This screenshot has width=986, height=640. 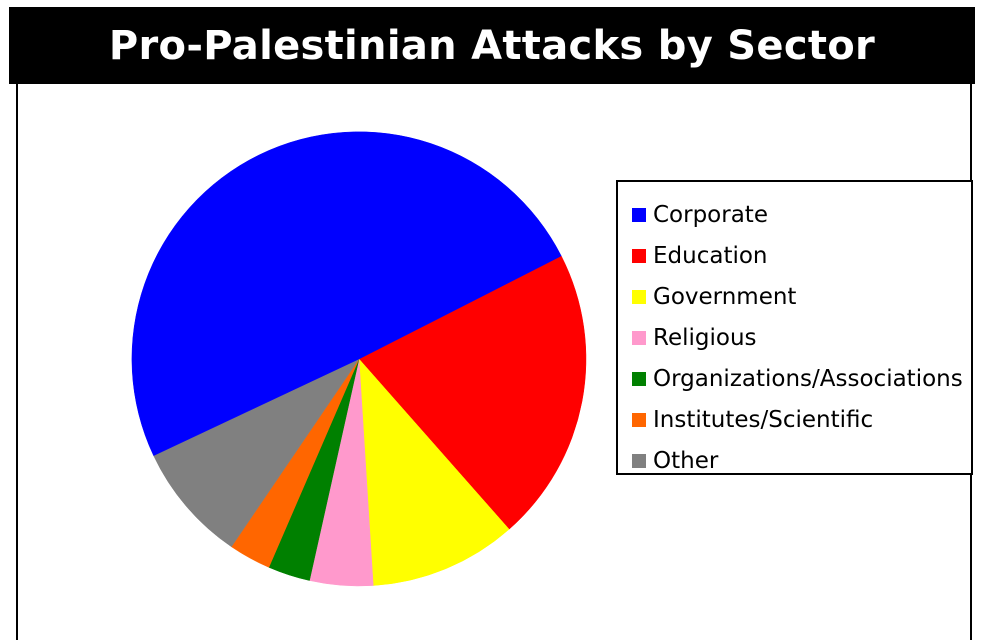 What do you see at coordinates (794, 214) in the screenshot?
I see `legend-item: Corporate` at bounding box center [794, 214].